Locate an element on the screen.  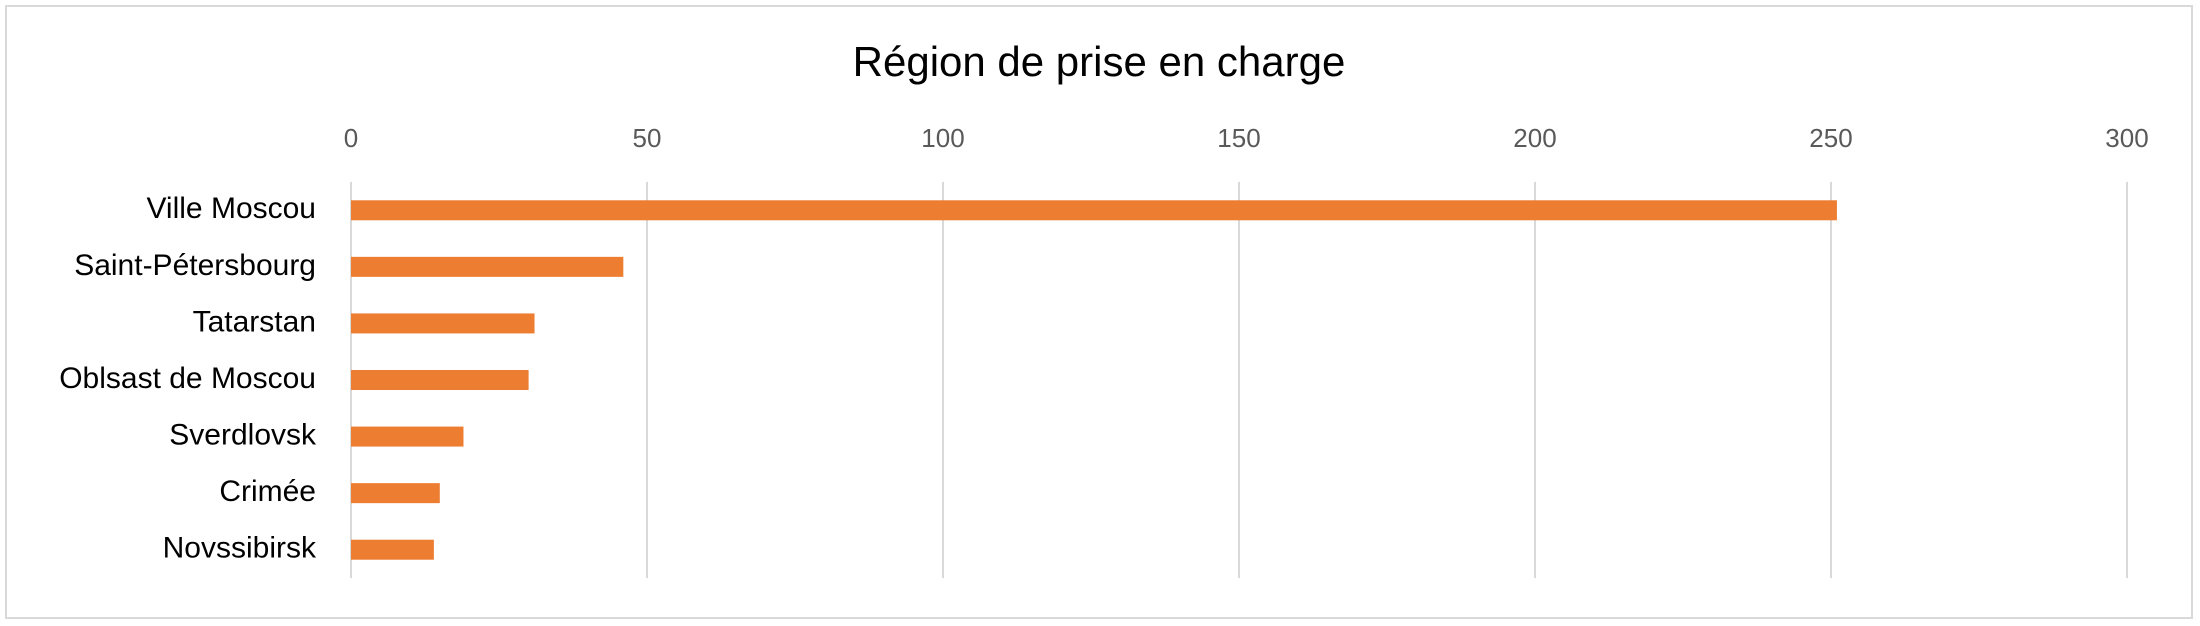
y-tick-label: Sverdlovsk is located at coordinates (243, 434).